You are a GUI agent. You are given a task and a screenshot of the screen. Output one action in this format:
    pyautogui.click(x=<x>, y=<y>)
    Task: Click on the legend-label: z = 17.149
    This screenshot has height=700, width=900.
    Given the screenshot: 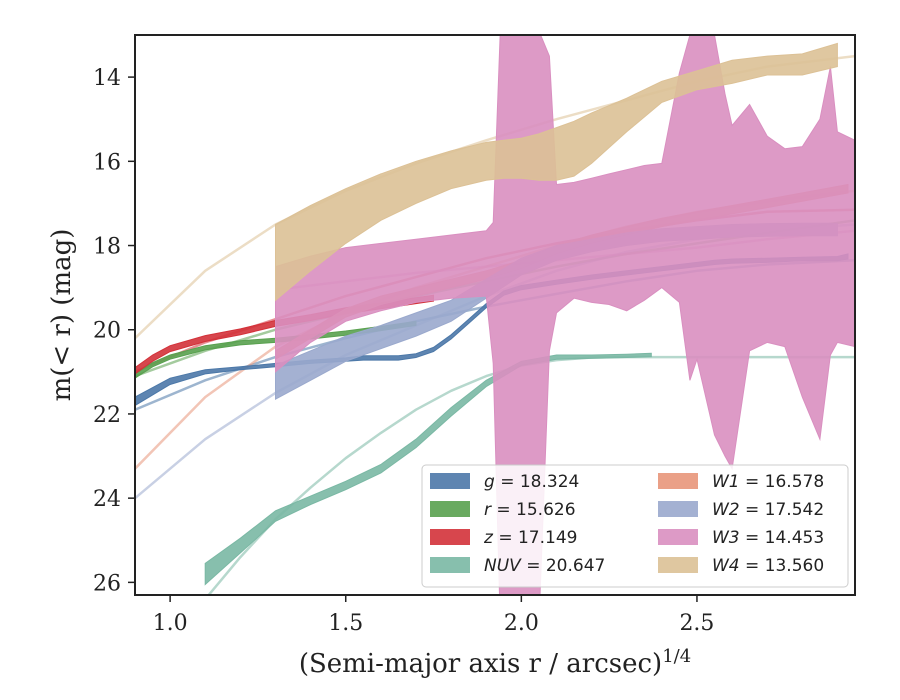 What is the action you would take?
    pyautogui.click(x=530, y=538)
    